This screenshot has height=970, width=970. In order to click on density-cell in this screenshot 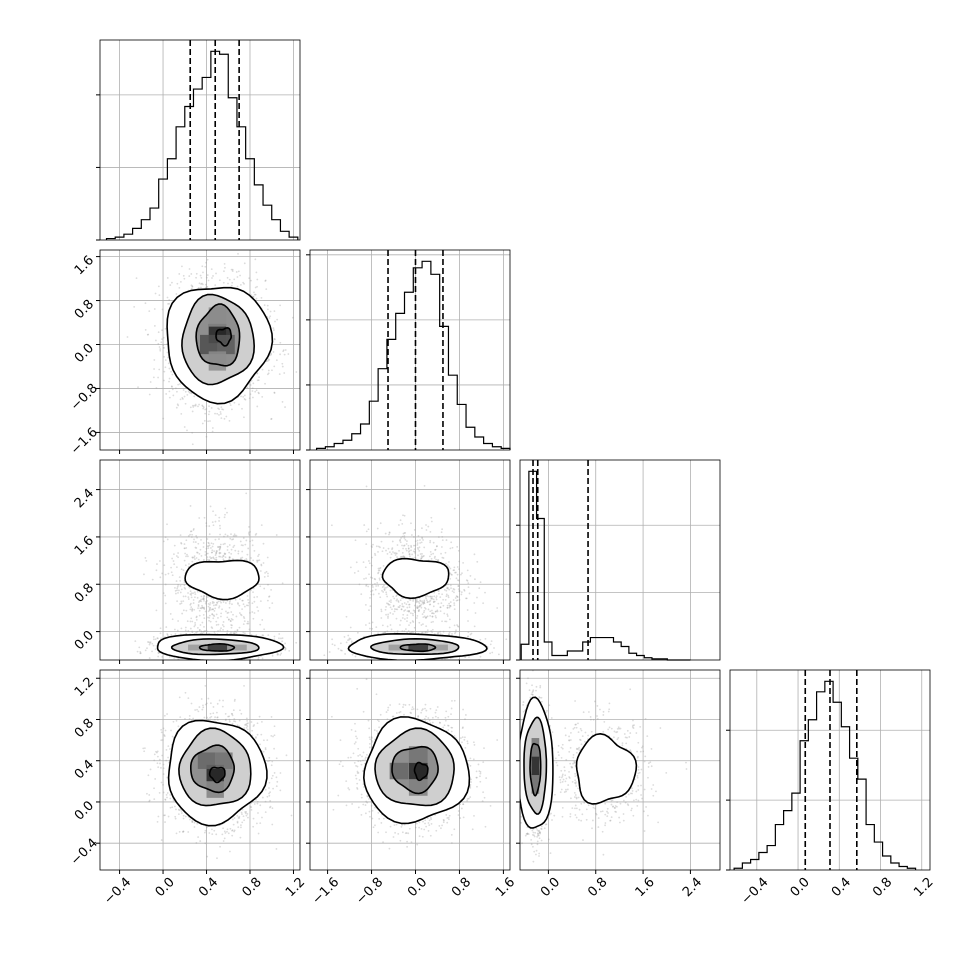, I will do `click(217, 317)`.